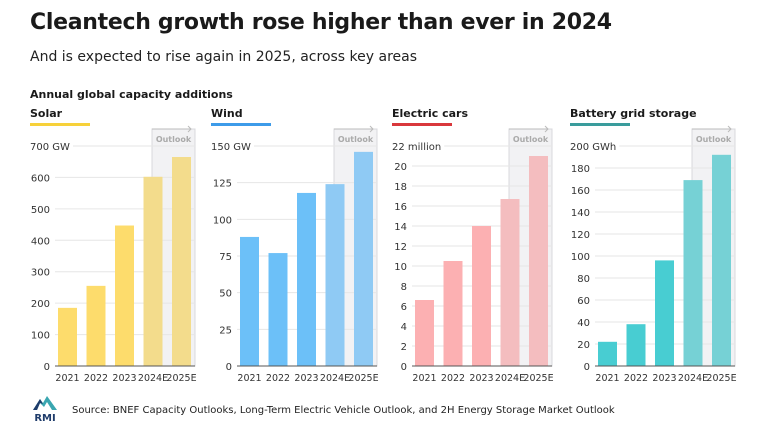 The width and height of the screenshot is (768, 432). What do you see at coordinates (40, 210) in the screenshot?
I see `y-tick-label: 500` at bounding box center [40, 210].